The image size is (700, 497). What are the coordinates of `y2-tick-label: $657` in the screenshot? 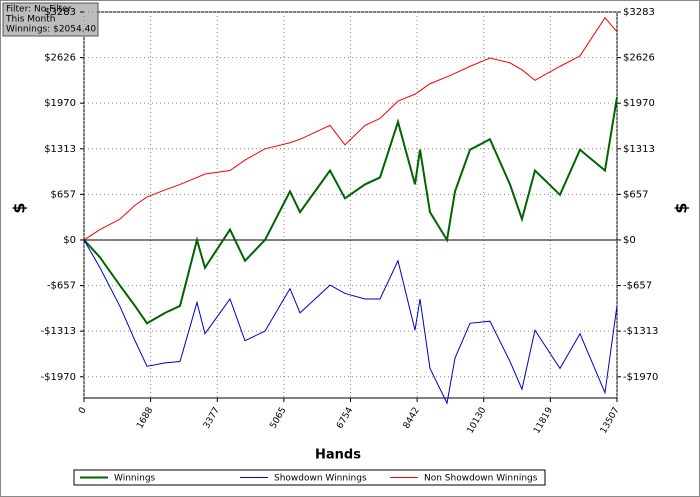 It's located at (635, 194).